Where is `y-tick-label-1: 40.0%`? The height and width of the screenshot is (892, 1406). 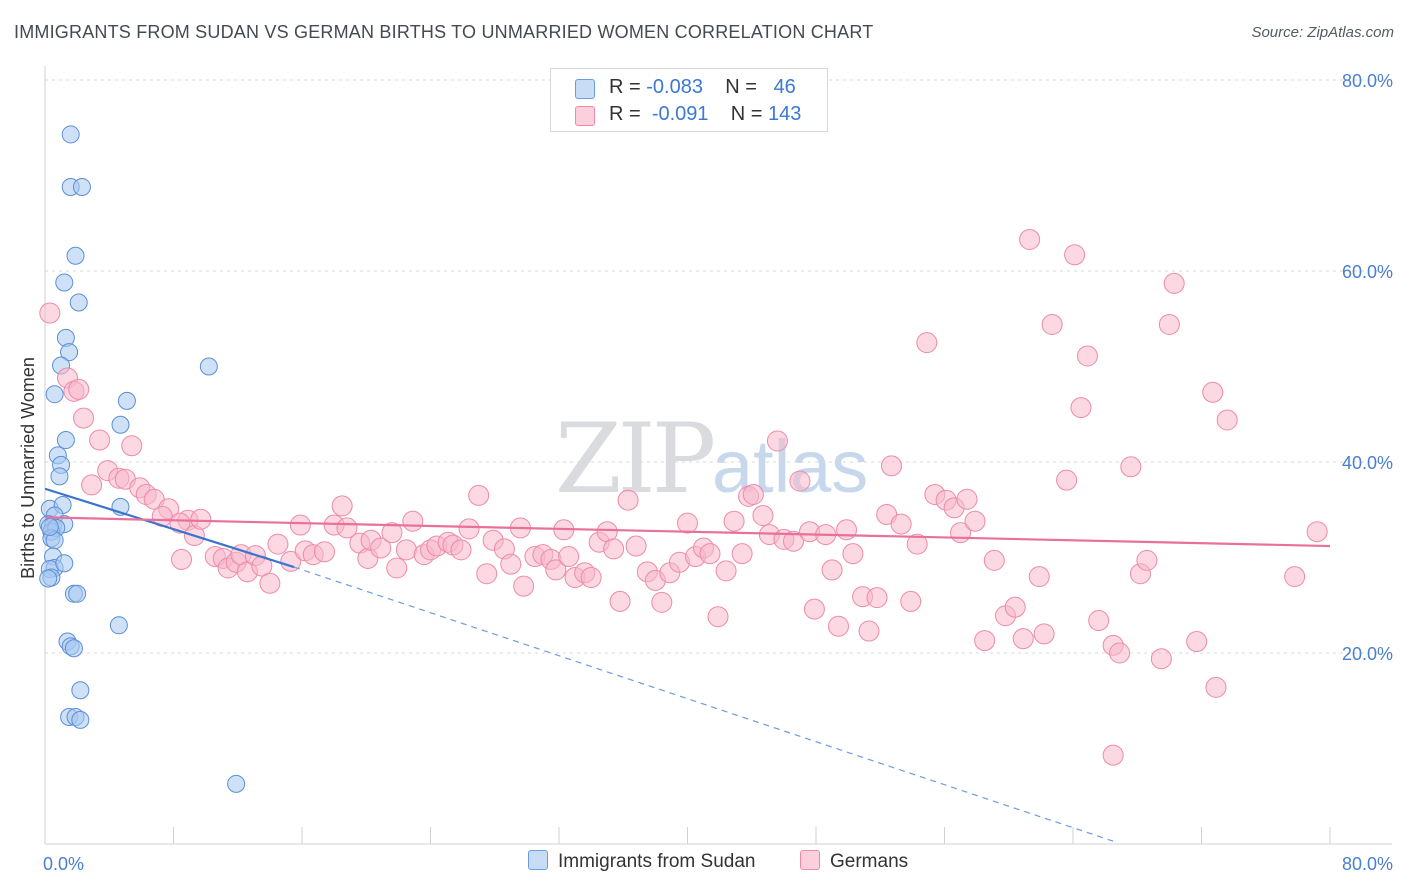
y-tick-label-1: 40.0% is located at coordinates (1367, 463).